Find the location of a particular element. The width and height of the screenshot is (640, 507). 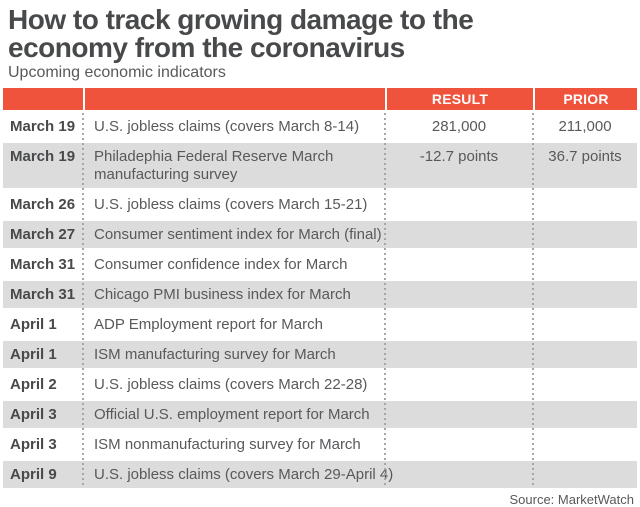

row-description: Consumer confidence index for March is located at coordinates (221, 264).